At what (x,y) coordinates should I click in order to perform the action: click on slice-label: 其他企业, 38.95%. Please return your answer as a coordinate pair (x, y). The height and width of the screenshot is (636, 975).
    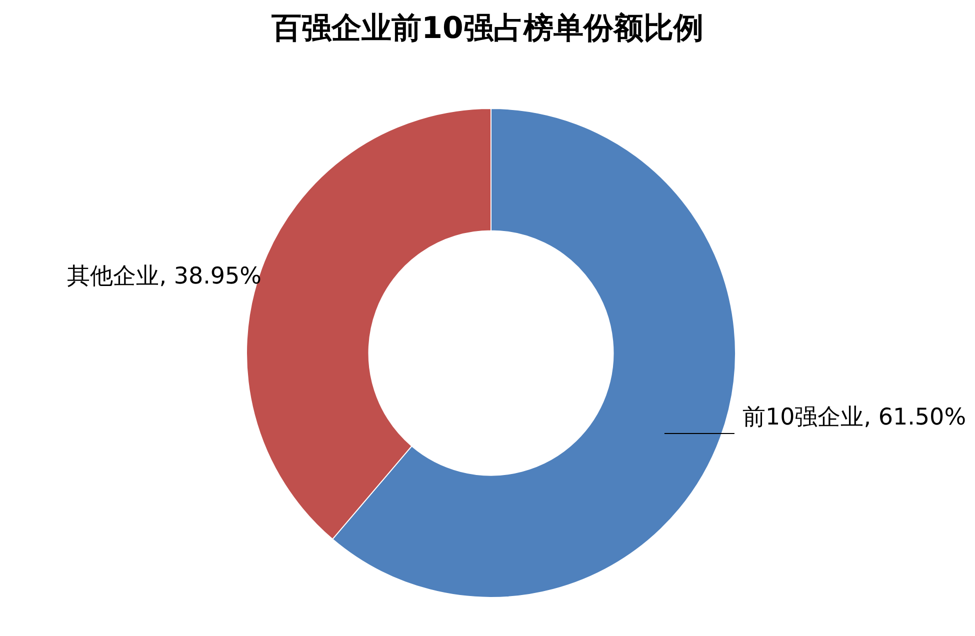
    Looking at the image, I should click on (164, 277).